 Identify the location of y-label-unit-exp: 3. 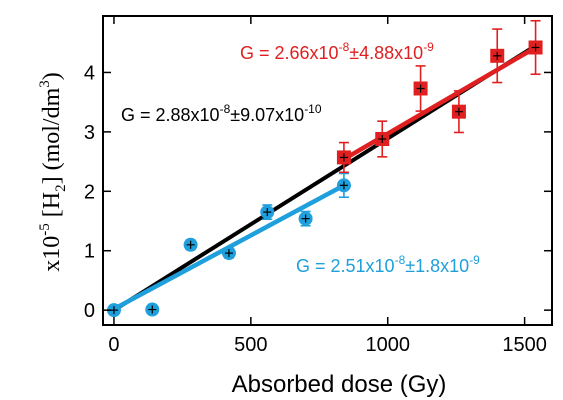
(45, 84).